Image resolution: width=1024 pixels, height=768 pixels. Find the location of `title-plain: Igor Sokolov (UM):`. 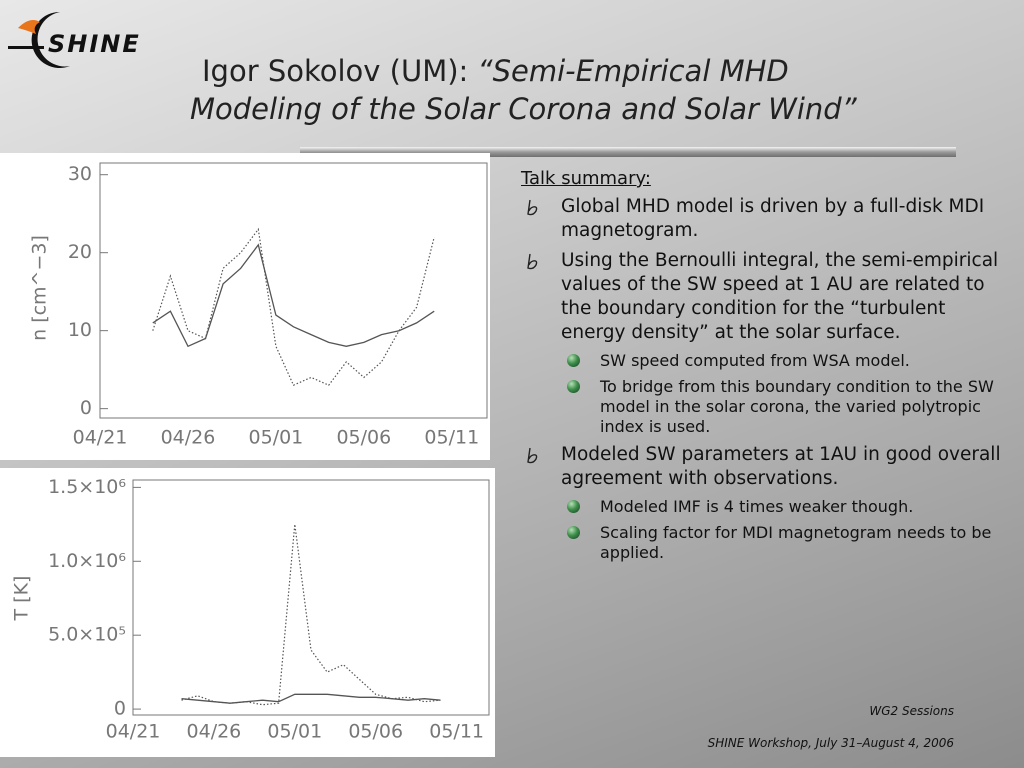

title-plain: Igor Sokolov (UM): is located at coordinates (340, 71).